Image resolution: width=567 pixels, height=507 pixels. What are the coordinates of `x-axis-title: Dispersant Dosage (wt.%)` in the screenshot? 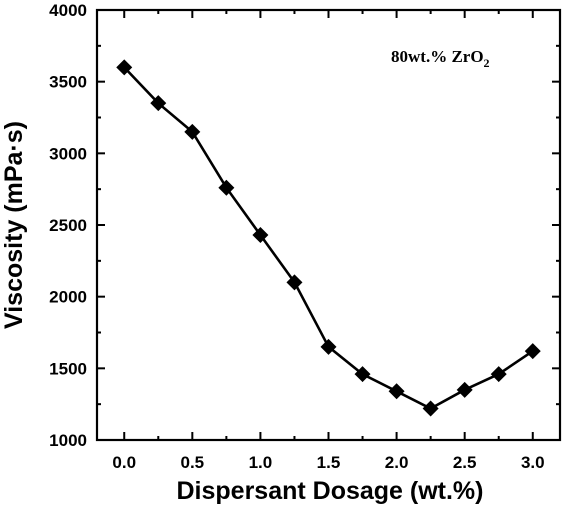 It's located at (329, 491).